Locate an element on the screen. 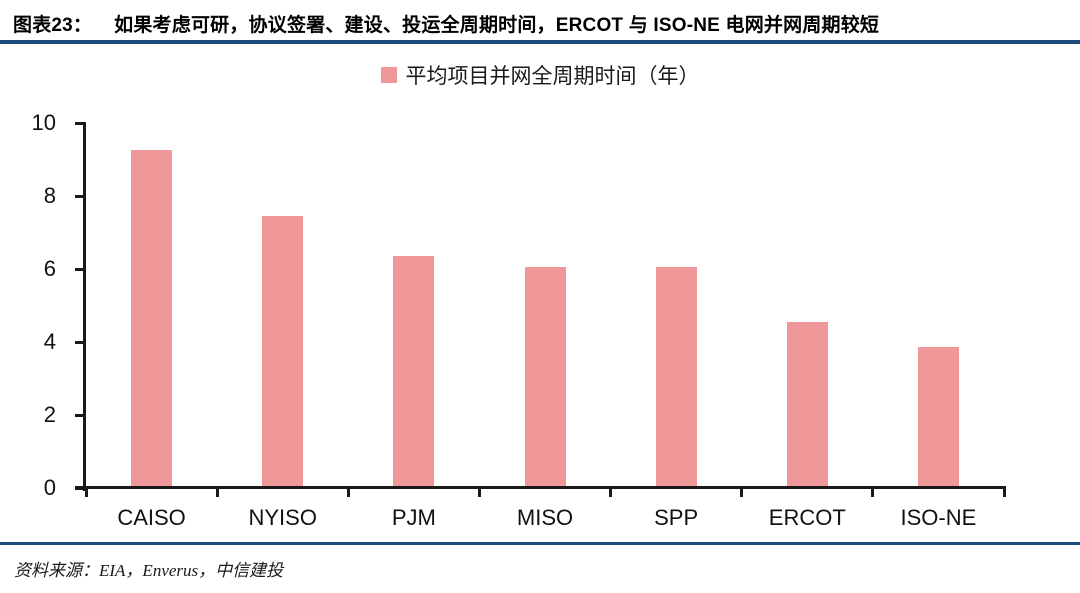 This screenshot has height=593, width=1080. bar-pjm is located at coordinates (414, 371).